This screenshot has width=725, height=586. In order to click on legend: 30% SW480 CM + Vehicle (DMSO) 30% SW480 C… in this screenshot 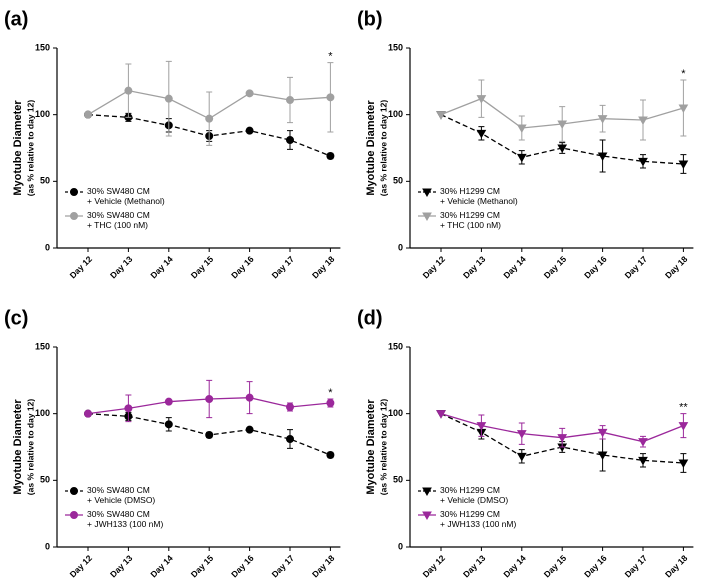, I will do `click(114, 509)`.